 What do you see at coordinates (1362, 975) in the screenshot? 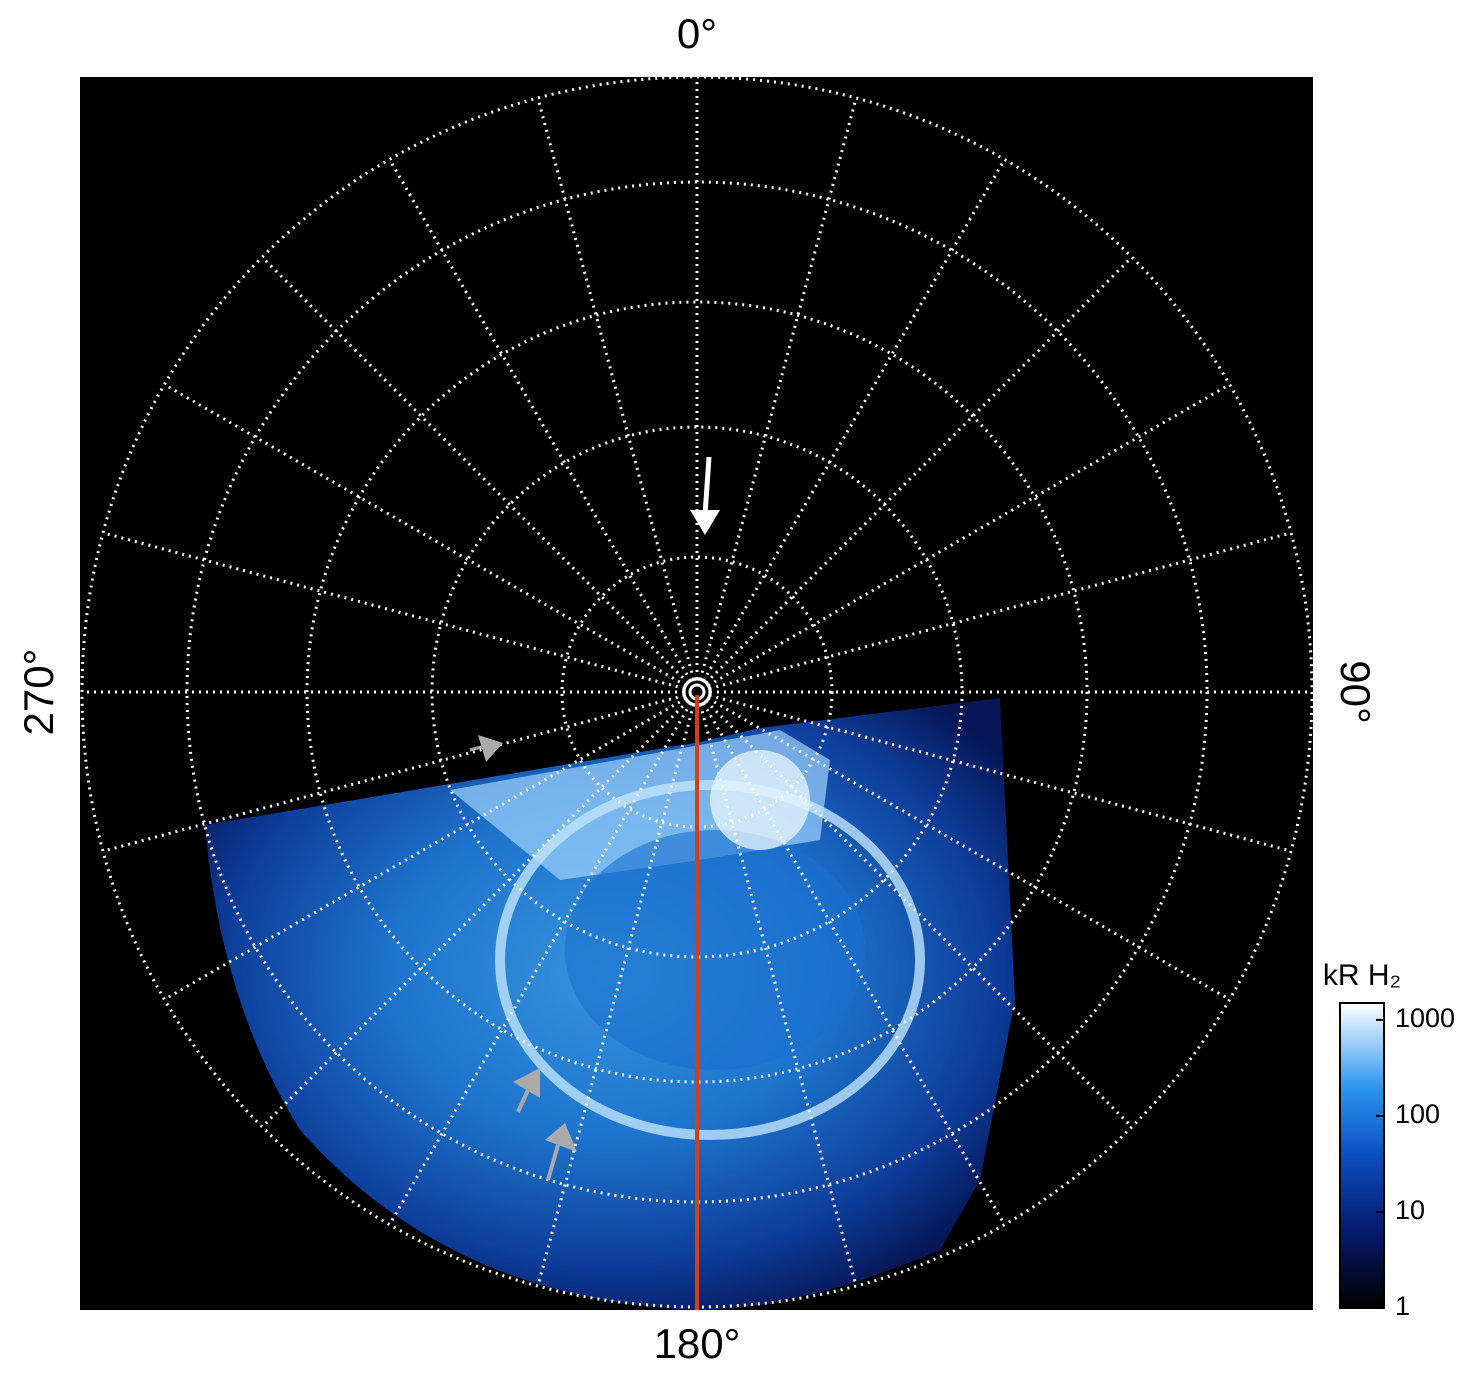
I see `colorbar-title: kR H₂` at bounding box center [1362, 975].